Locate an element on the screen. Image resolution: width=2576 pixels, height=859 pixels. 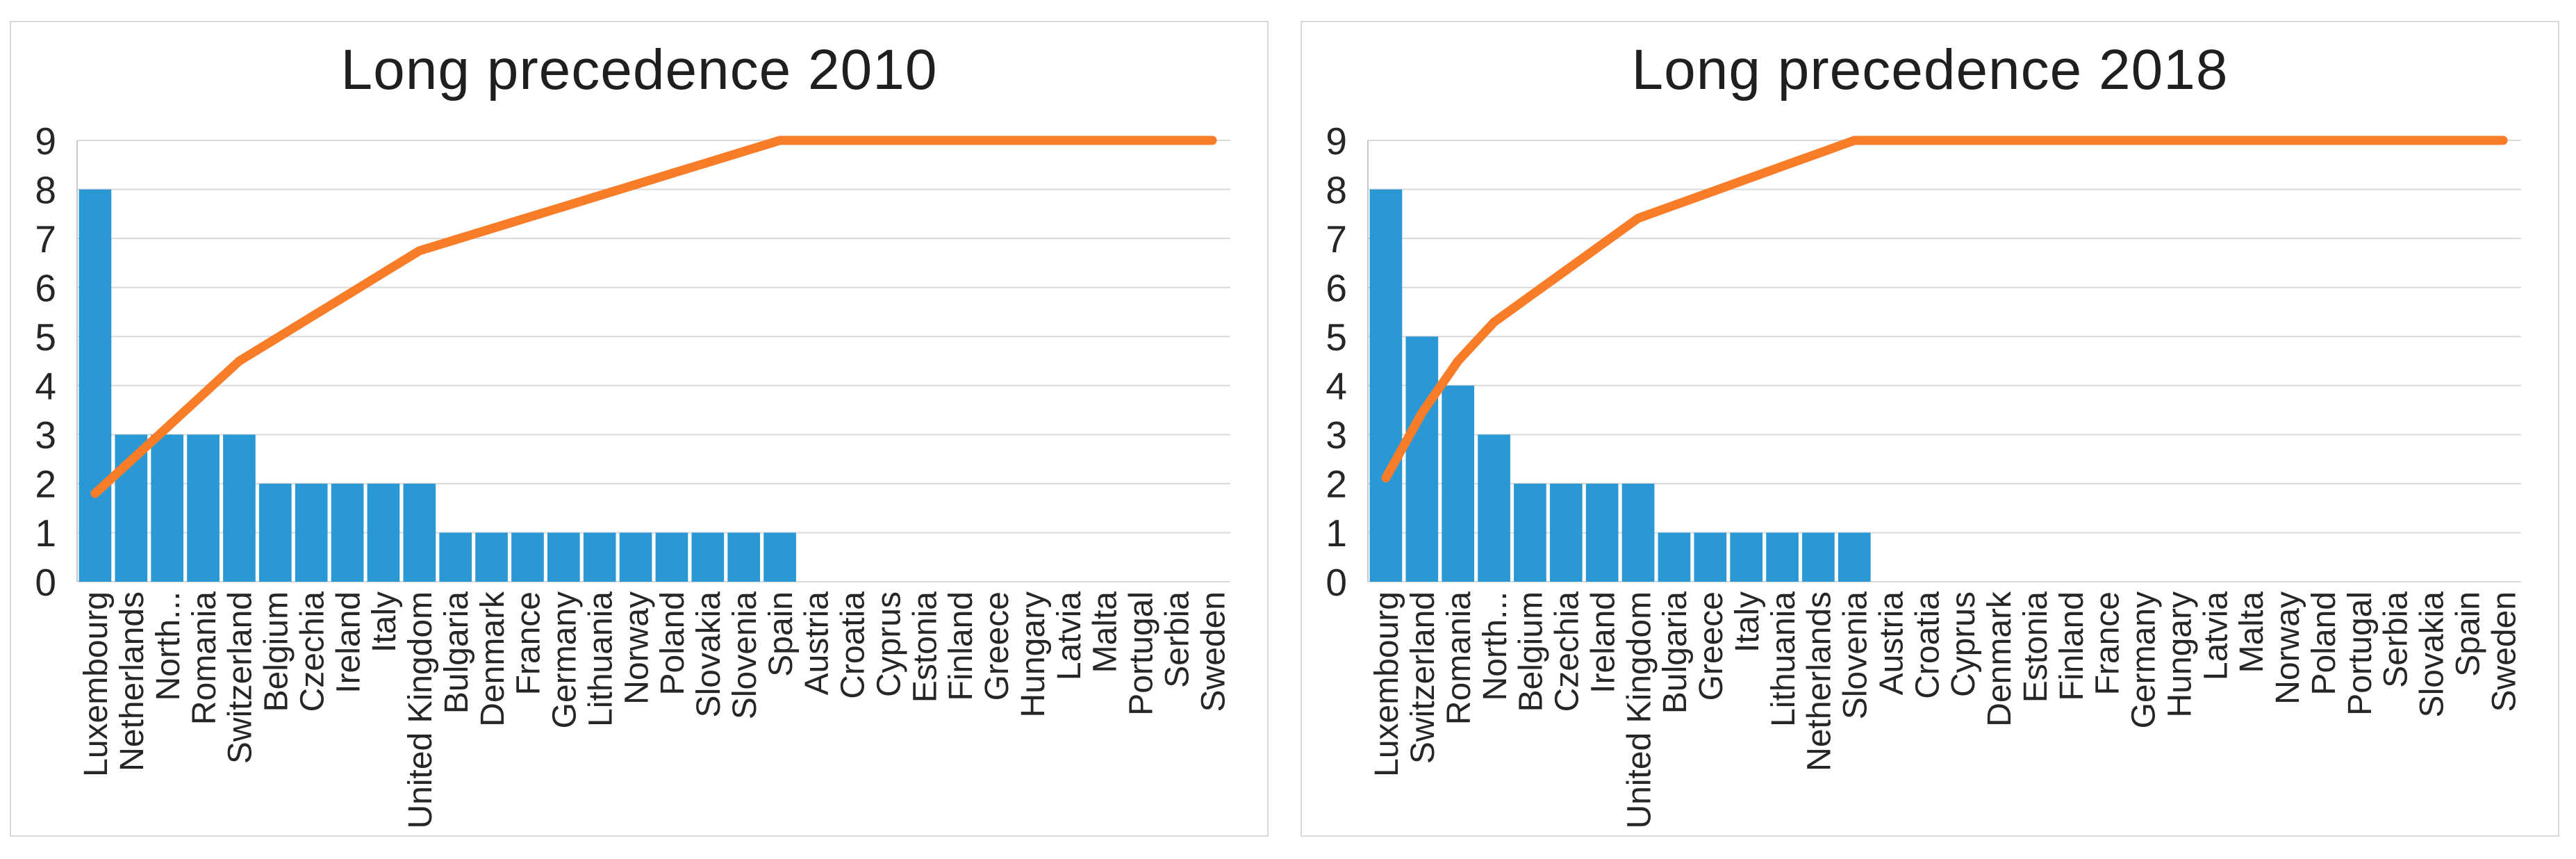
x-category-label: Poland is located at coordinates (2324, 643).